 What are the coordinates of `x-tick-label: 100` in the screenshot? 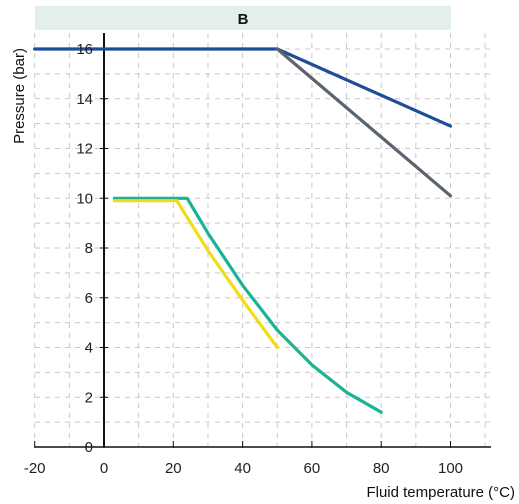 It's located at (450, 468).